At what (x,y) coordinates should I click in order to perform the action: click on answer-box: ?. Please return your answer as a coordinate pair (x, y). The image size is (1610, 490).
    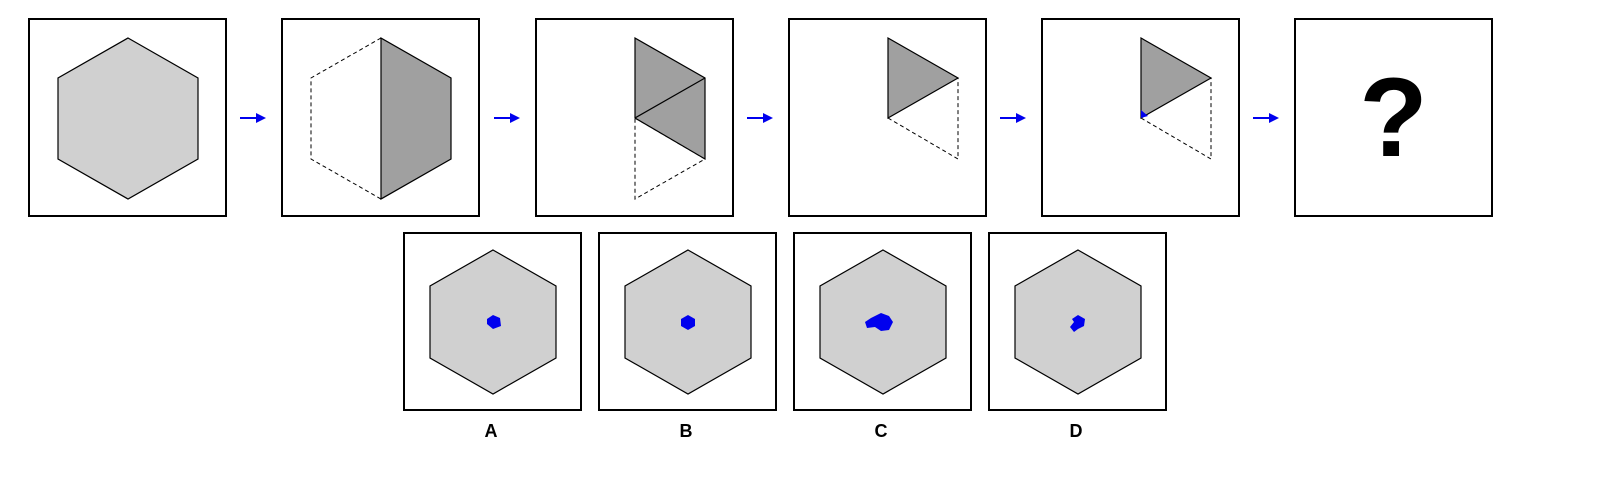
    Looking at the image, I should click on (1393, 117).